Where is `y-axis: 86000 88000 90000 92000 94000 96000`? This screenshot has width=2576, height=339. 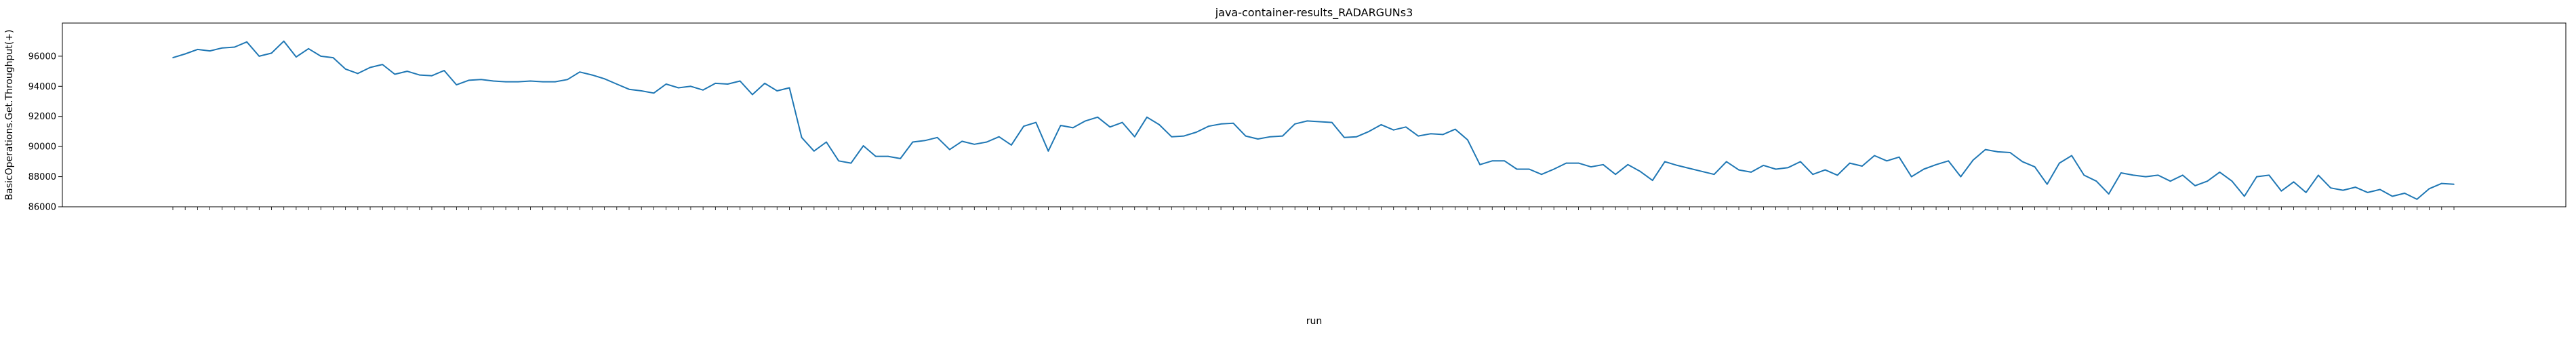
y-axis: 86000 88000 90000 92000 94000 96000 is located at coordinates (45, 132).